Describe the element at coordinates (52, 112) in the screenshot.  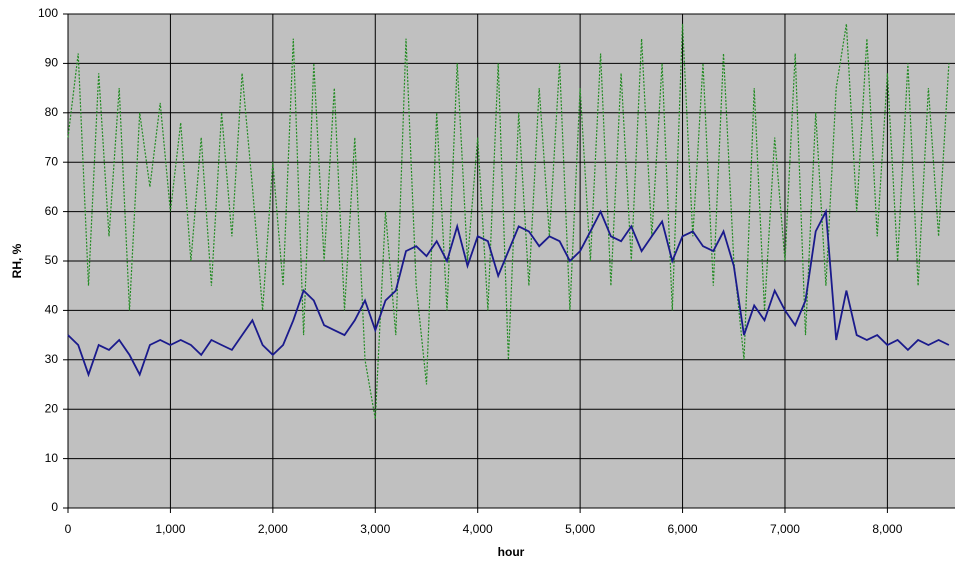
I see `y-tick-label: 80` at that location.